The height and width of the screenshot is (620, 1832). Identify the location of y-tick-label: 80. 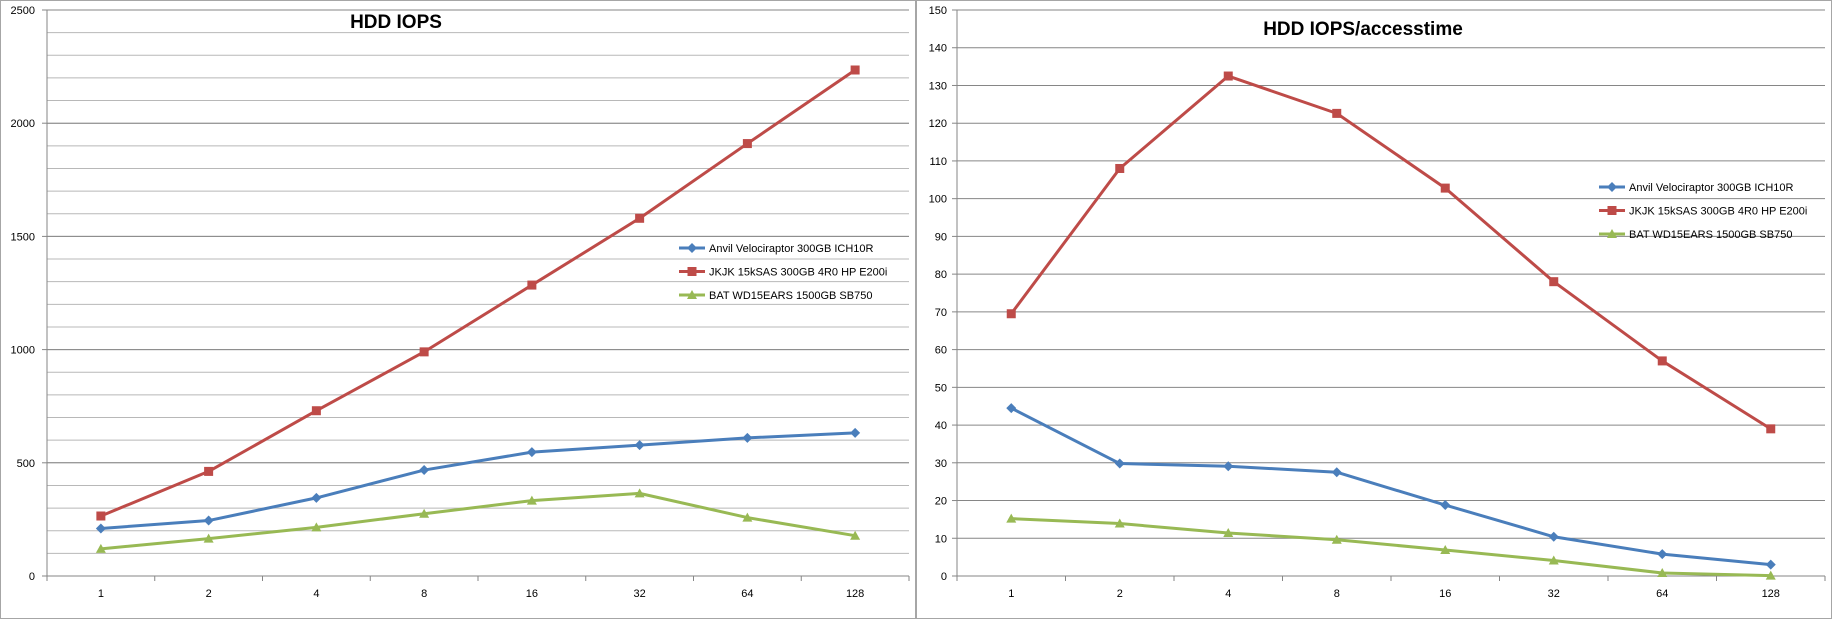
(941, 275).